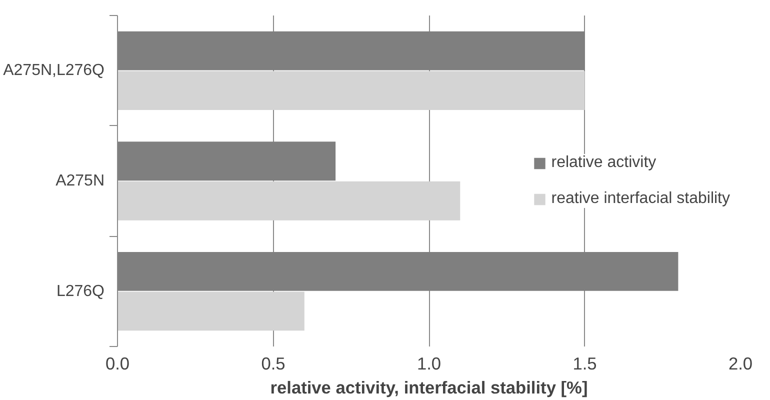  What do you see at coordinates (53, 71) in the screenshot?
I see `y-tick-label: A275N,L276Q` at bounding box center [53, 71].